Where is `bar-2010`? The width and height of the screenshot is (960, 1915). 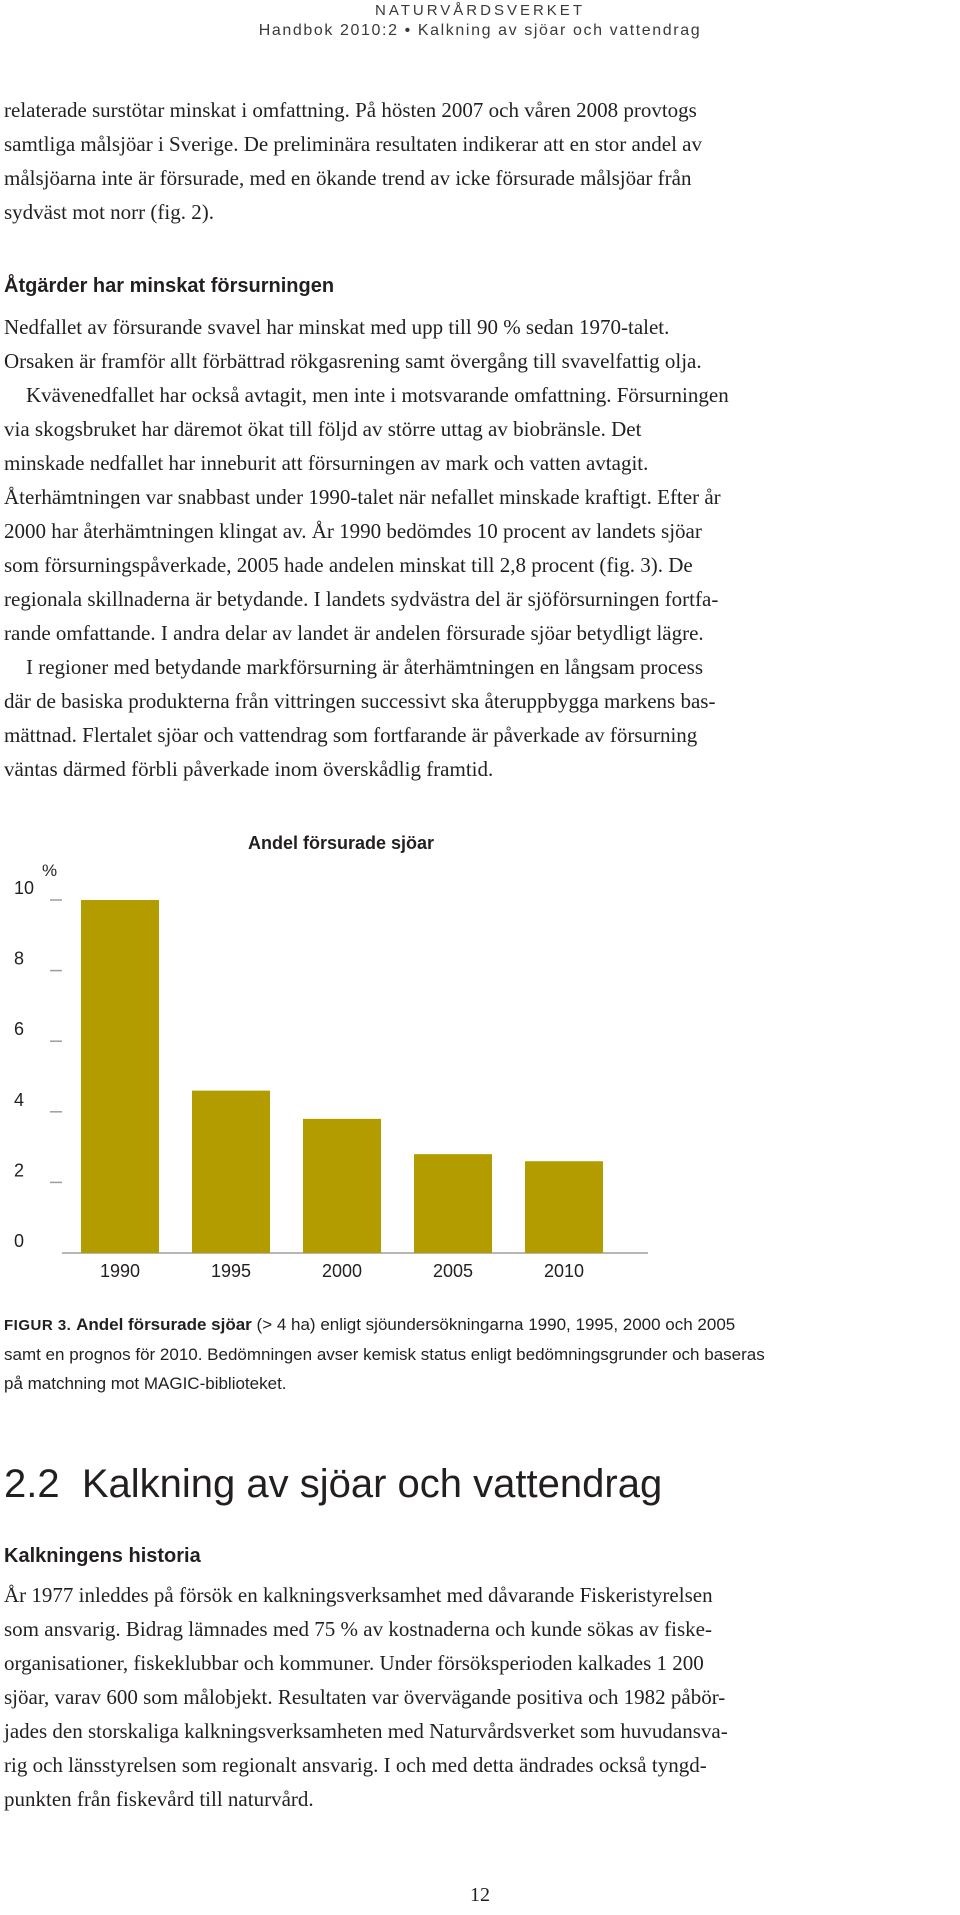 bar-2010 is located at coordinates (564, 1207).